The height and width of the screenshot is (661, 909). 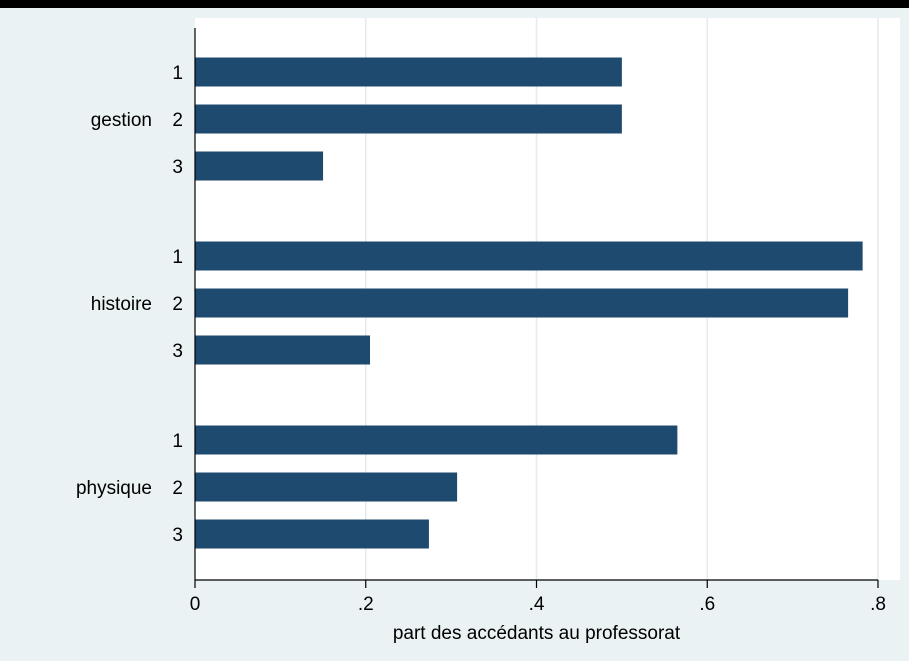 What do you see at coordinates (537, 604) in the screenshot?
I see `x-tick-label: .4` at bounding box center [537, 604].